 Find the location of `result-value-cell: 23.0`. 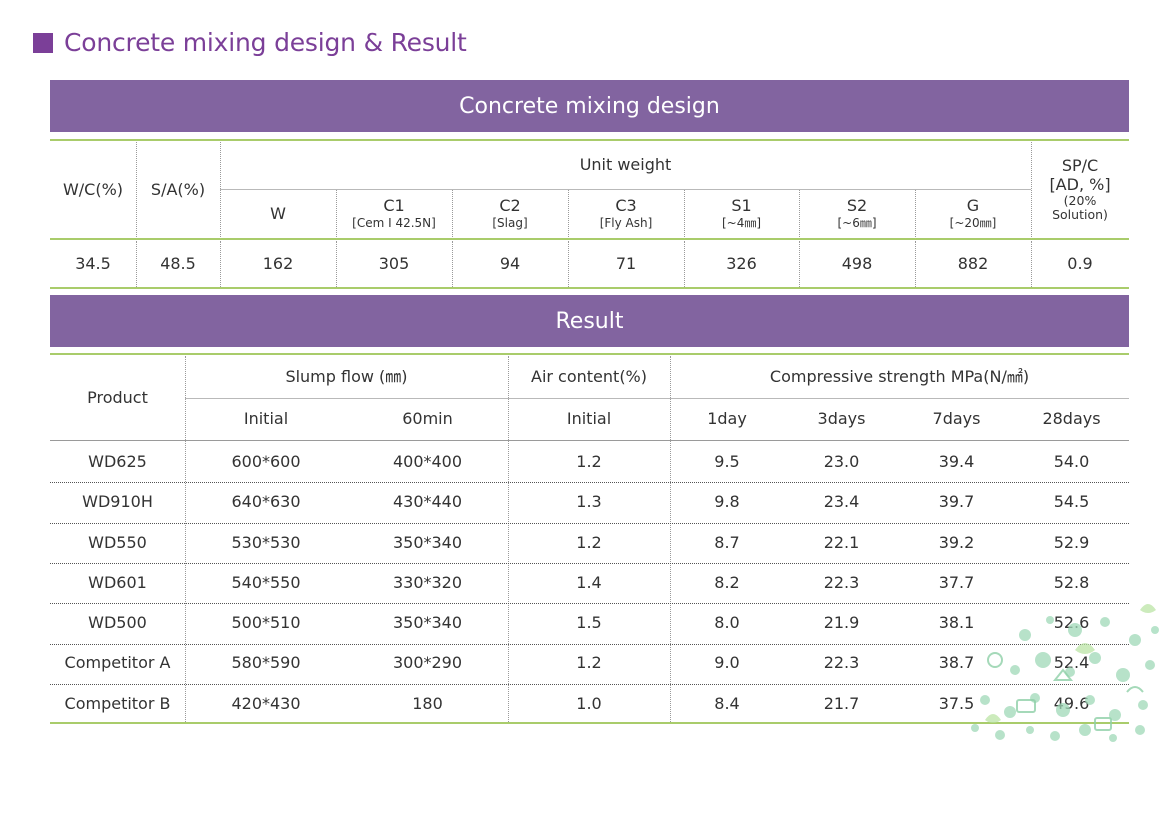

result-value-cell: 23.0 is located at coordinates (841, 462).